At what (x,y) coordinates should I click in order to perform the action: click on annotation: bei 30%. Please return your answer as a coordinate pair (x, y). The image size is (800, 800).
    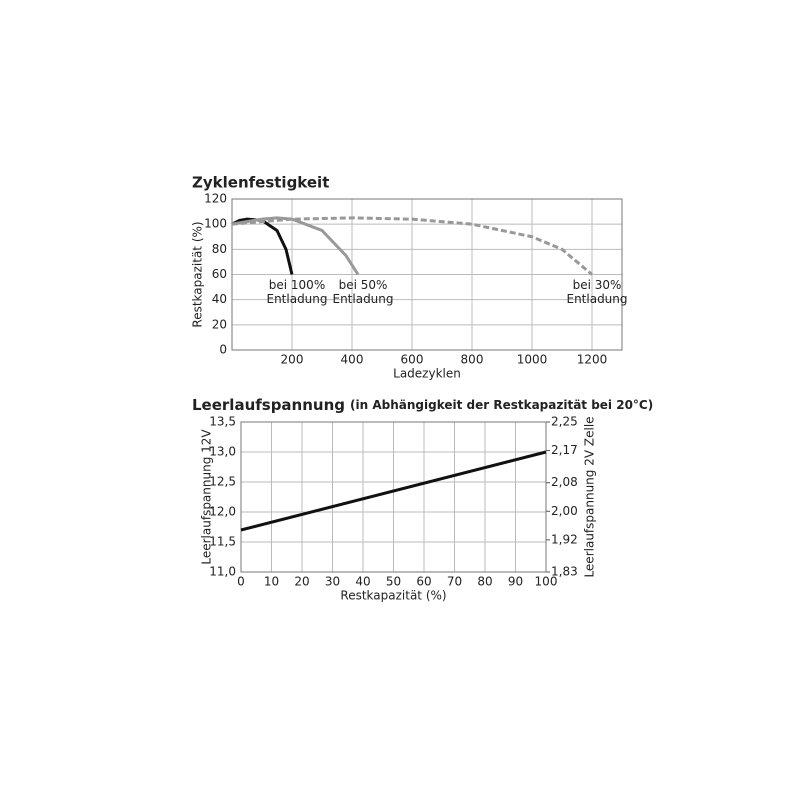
    Looking at the image, I should click on (597, 285).